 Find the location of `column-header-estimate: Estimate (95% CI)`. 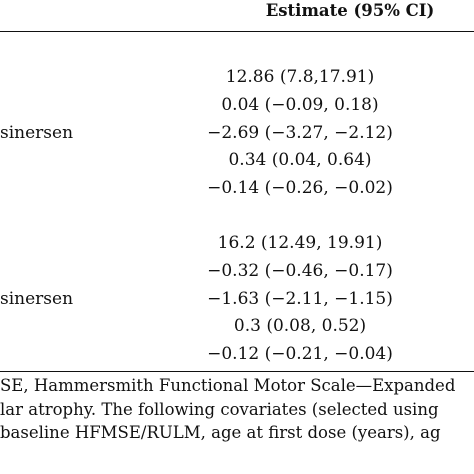

column-header-estimate: Estimate (95% CI) is located at coordinates (350, 10).